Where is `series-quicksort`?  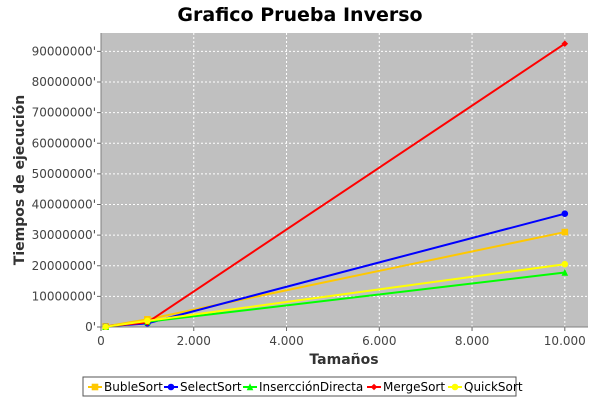 series-quicksort is located at coordinates (335, 295).